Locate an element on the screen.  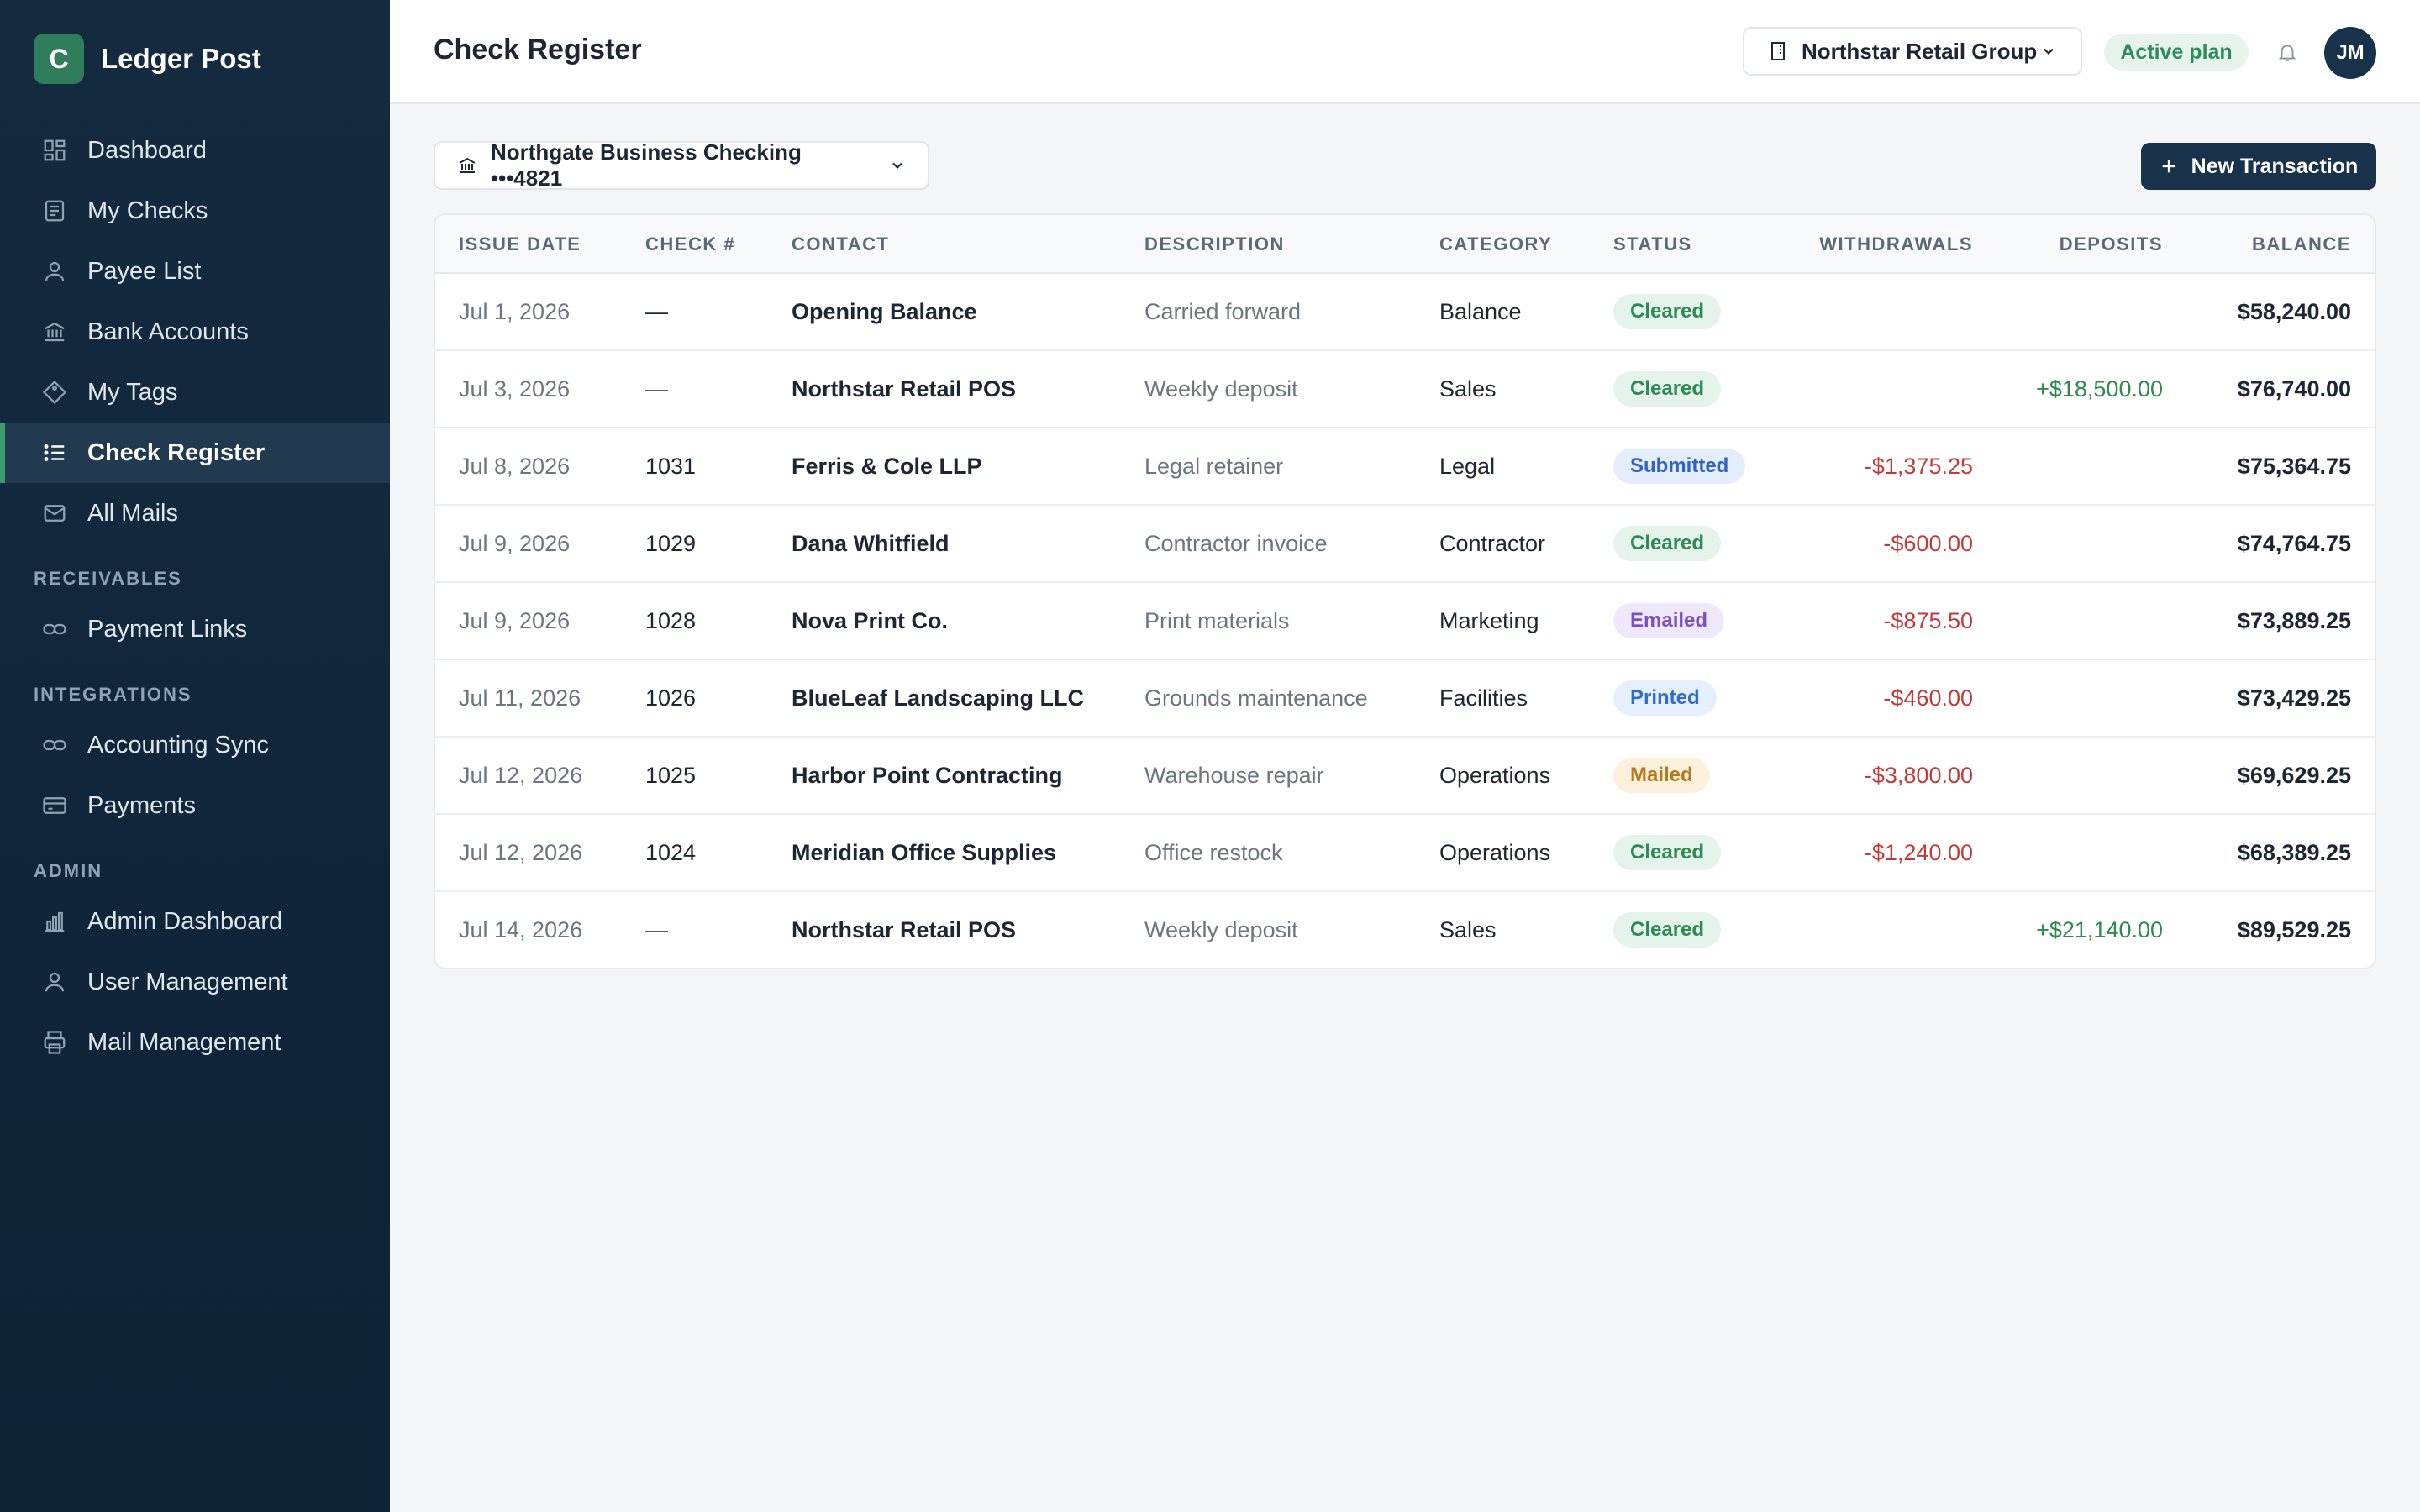
col-description: DESCRIPTION is located at coordinates (1214, 244).